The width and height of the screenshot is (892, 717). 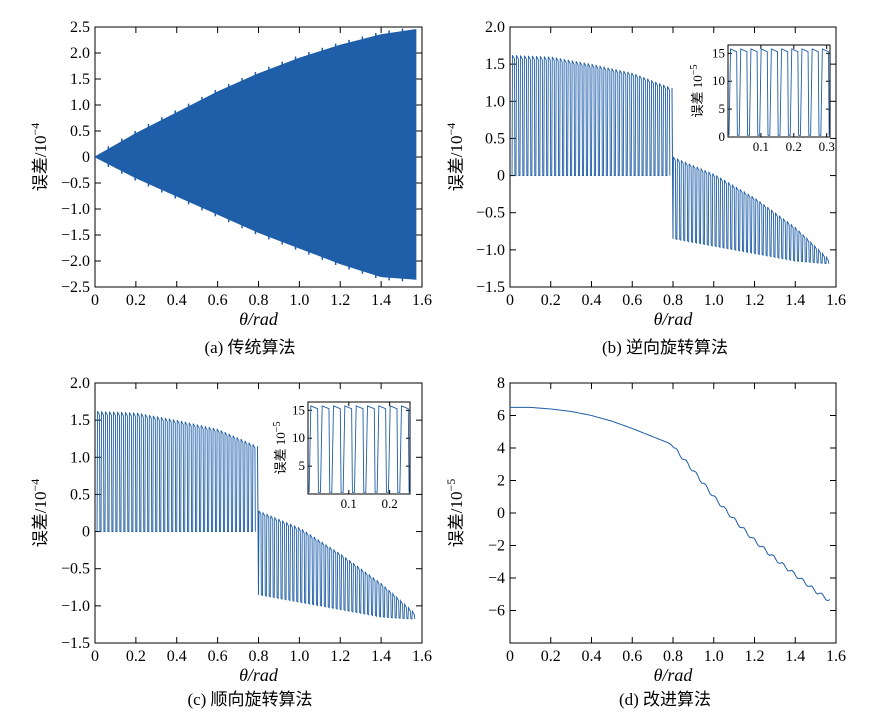 What do you see at coordinates (455, 513) in the screenshot?
I see `y-axis-label: 误差/10−5` at bounding box center [455, 513].